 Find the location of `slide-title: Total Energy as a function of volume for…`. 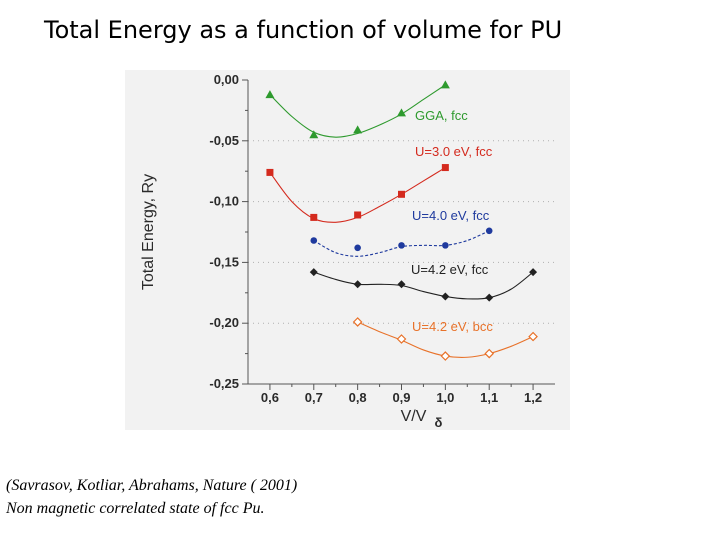

slide-title: Total Energy as a function of volume for… is located at coordinates (303, 30).